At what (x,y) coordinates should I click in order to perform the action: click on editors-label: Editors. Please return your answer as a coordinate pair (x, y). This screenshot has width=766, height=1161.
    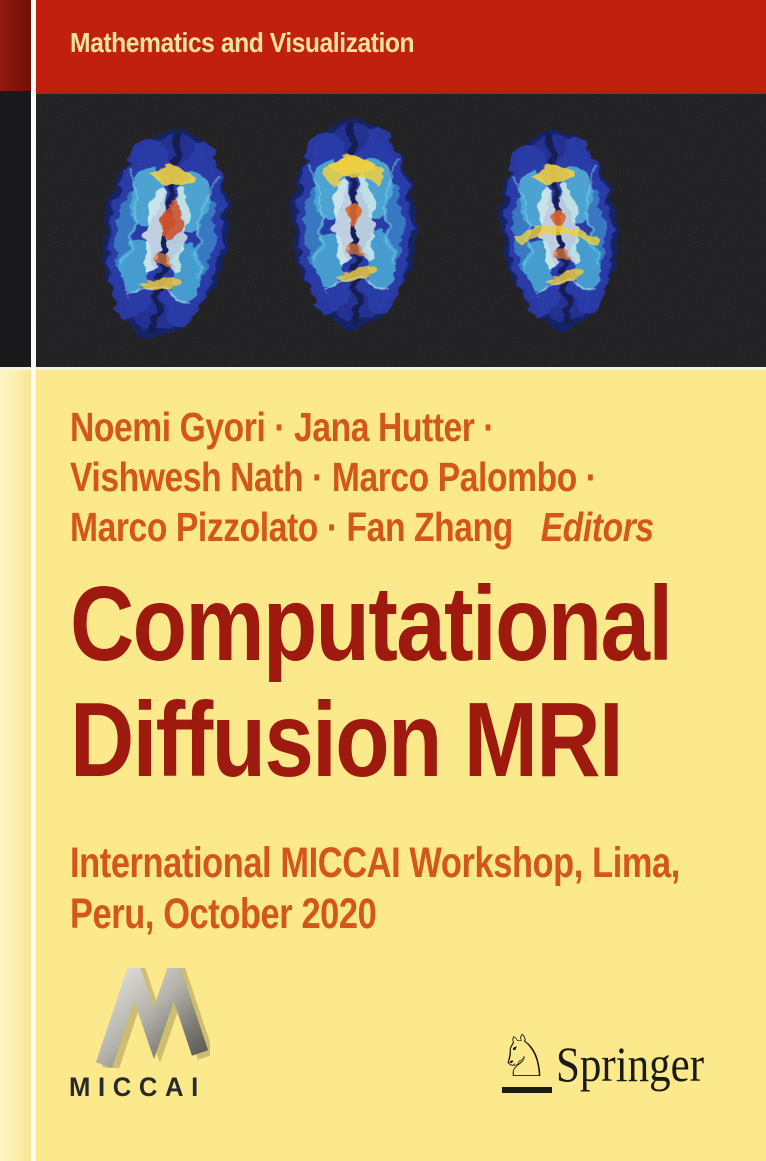
    Looking at the image, I should click on (597, 527).